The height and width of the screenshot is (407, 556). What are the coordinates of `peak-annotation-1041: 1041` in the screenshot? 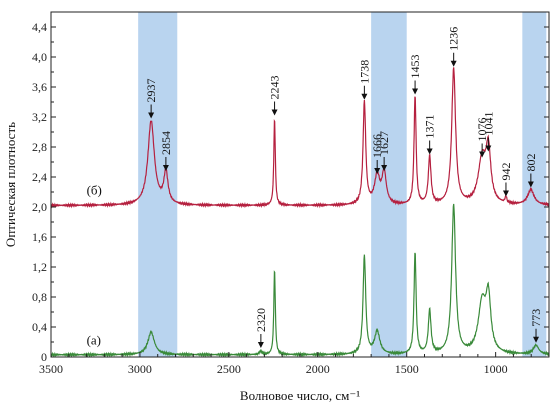 It's located at (488, 132).